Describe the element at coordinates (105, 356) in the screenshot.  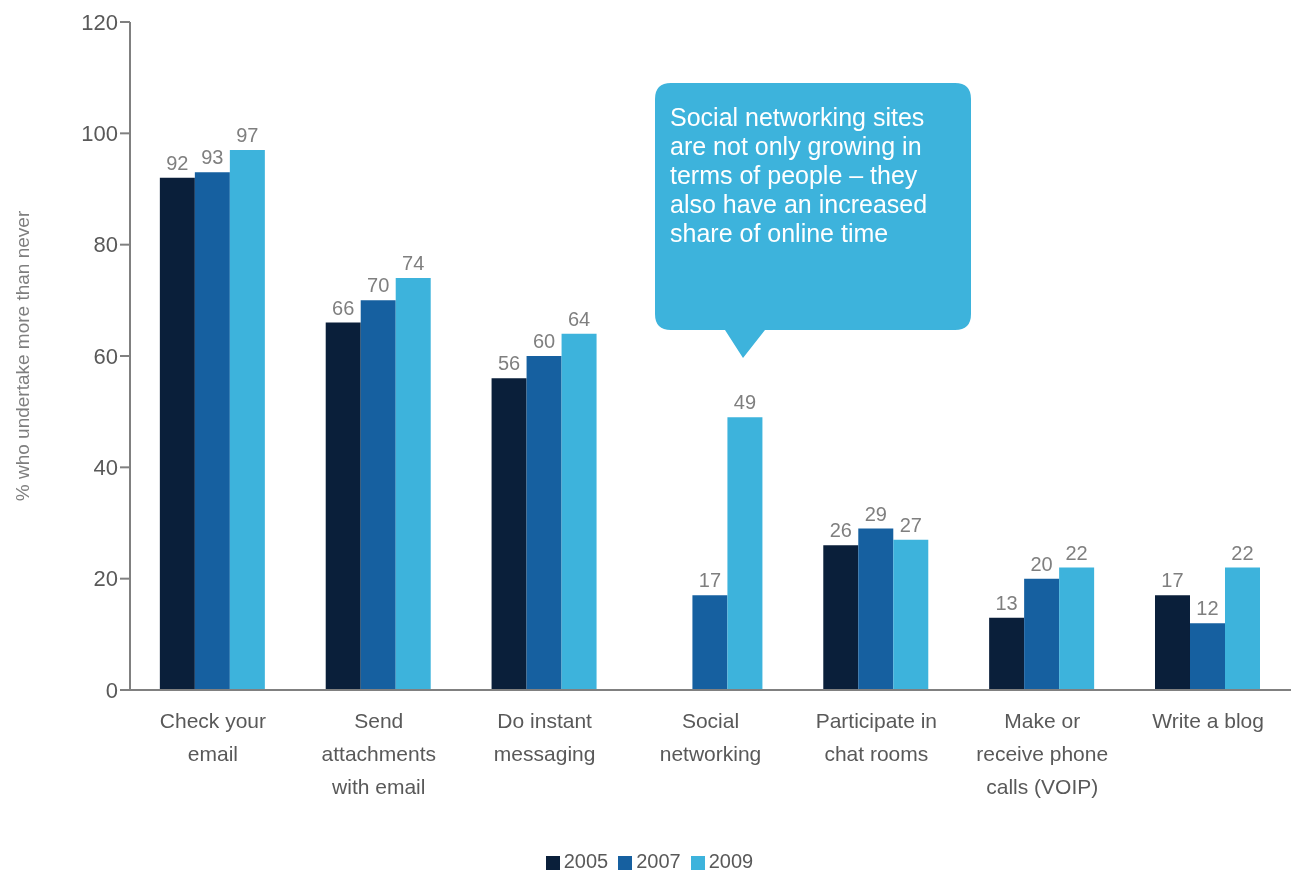
I see `y-tick-label: 60` at that location.